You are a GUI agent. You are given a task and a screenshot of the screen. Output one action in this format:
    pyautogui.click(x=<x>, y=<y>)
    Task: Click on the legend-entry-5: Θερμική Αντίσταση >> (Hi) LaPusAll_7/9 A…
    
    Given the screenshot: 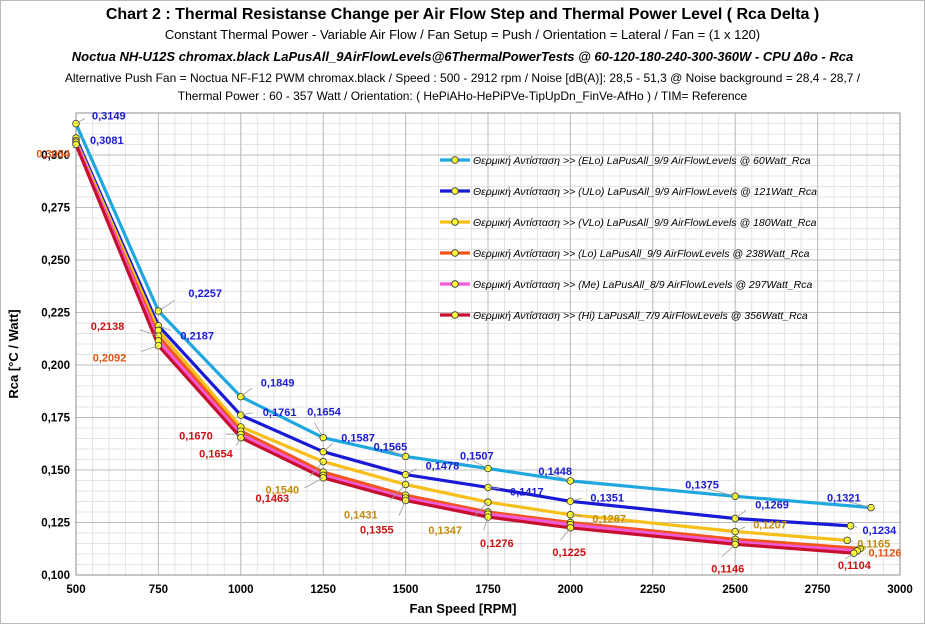 What is the action you would take?
    pyautogui.click(x=640, y=316)
    